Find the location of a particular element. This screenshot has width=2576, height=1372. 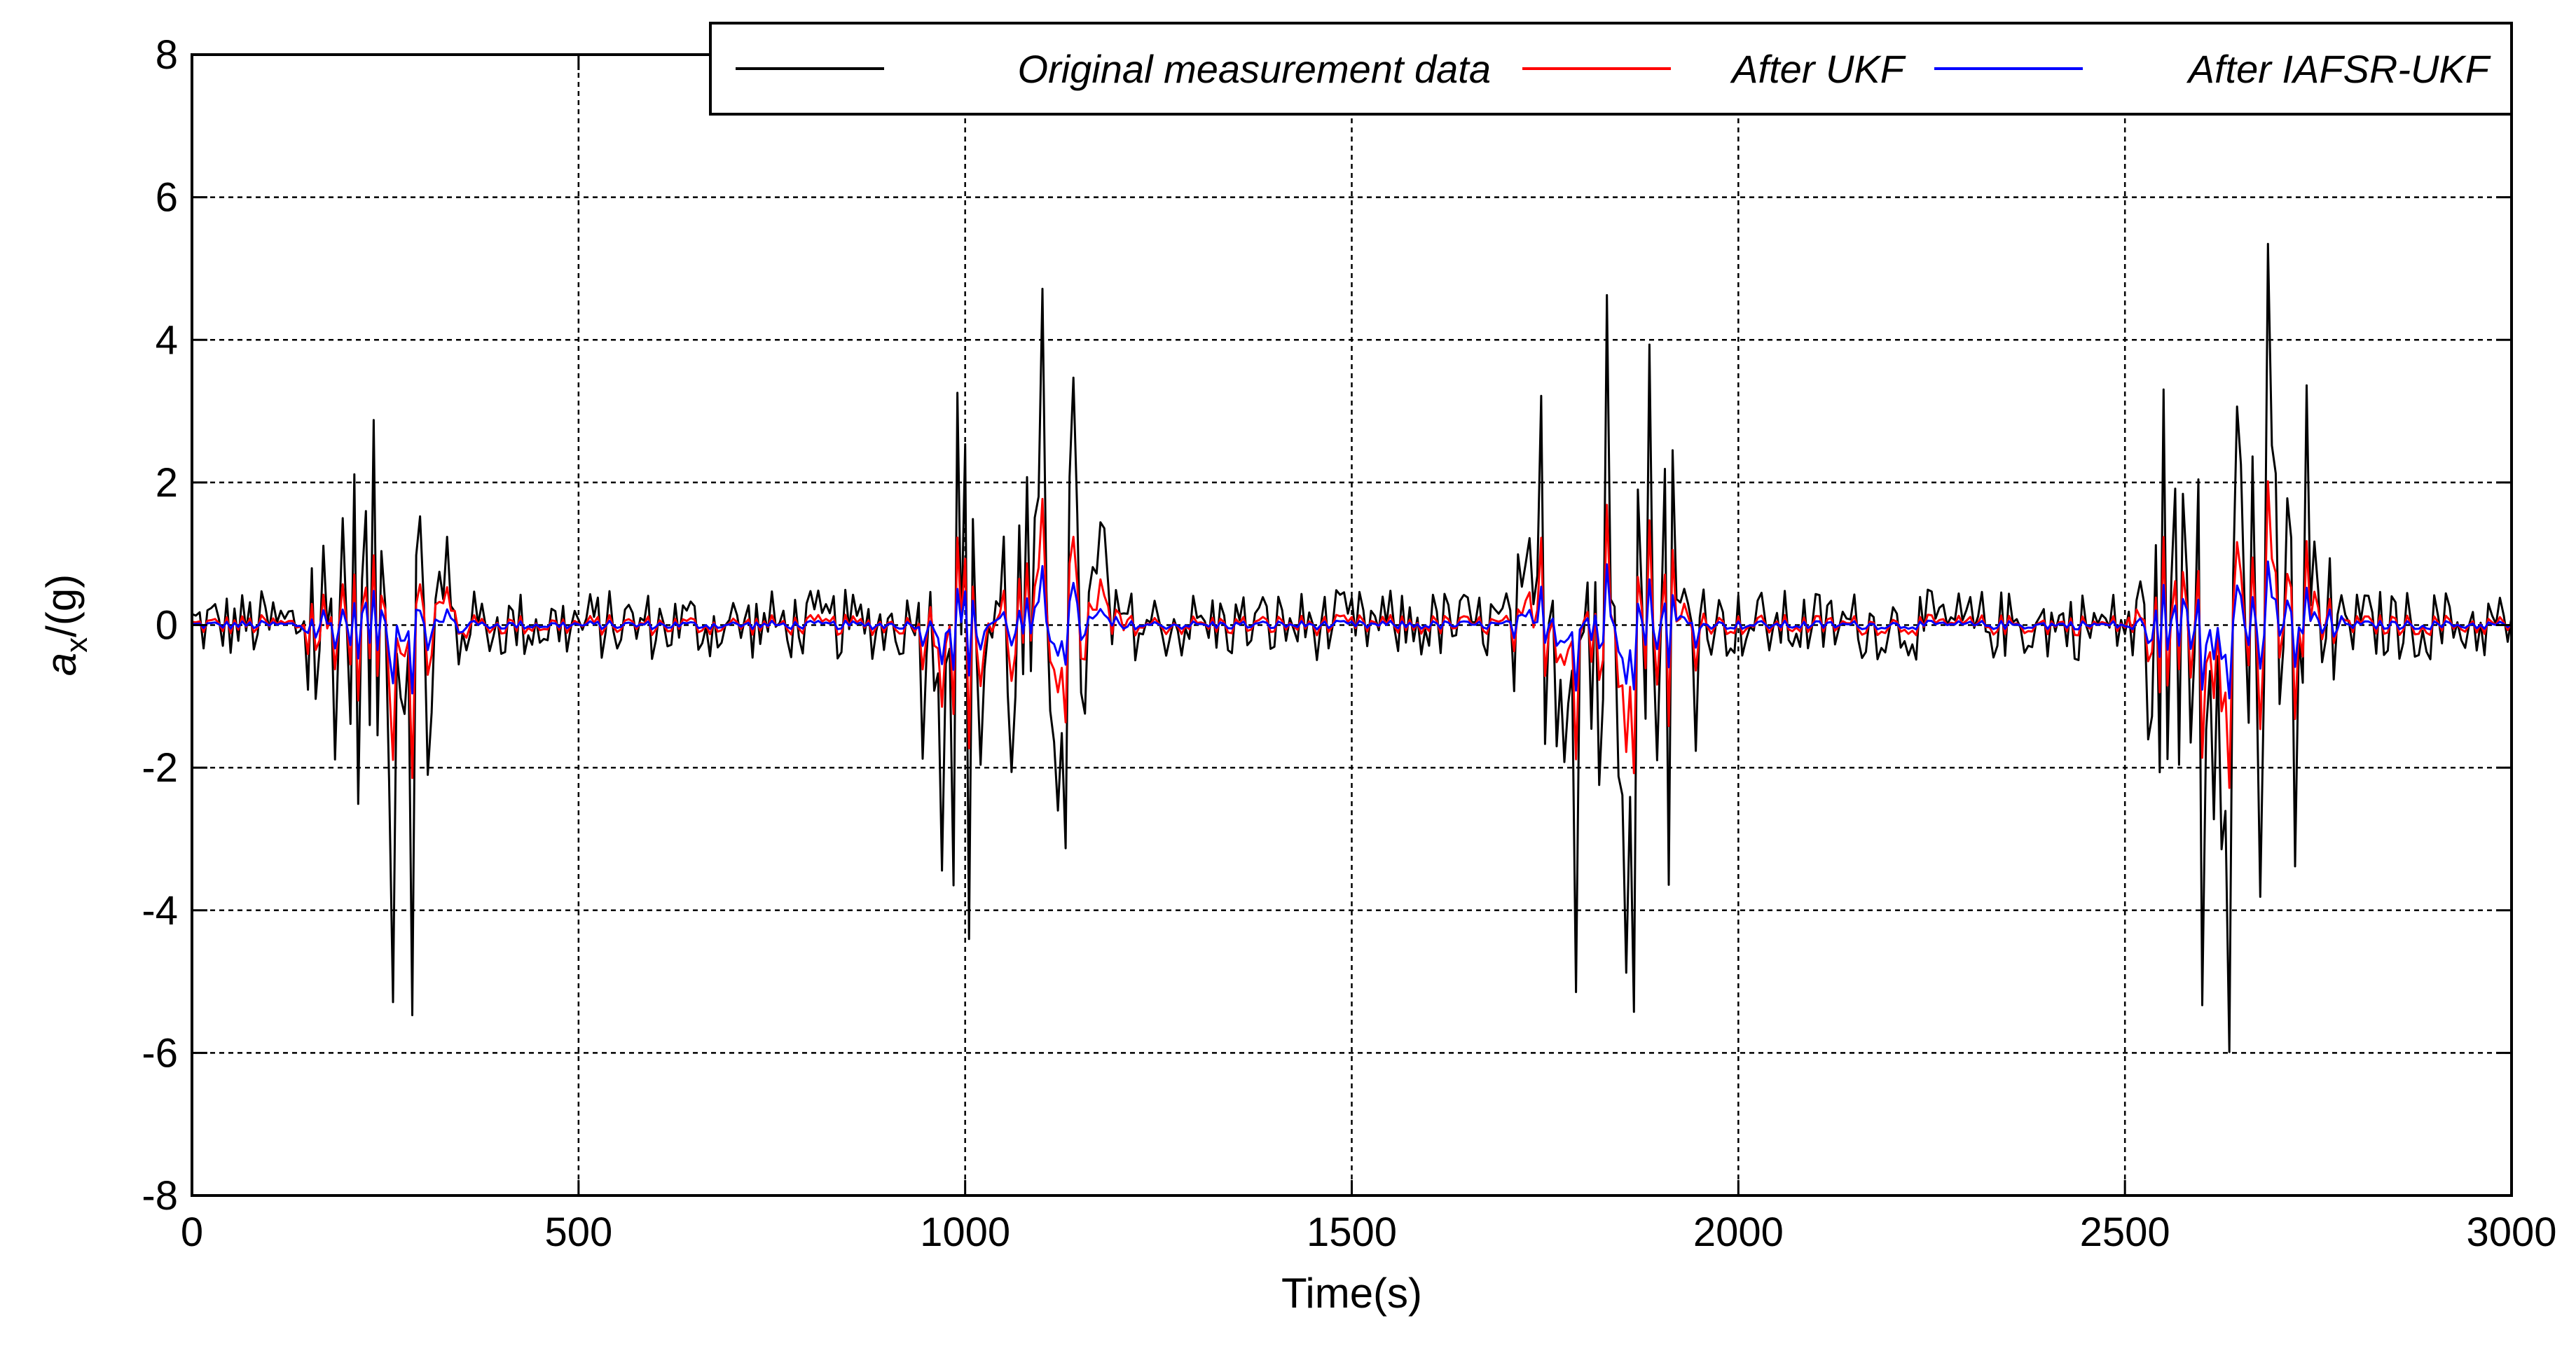

legend-label: After IAFSR-UKF is located at coordinates (2338, 69).